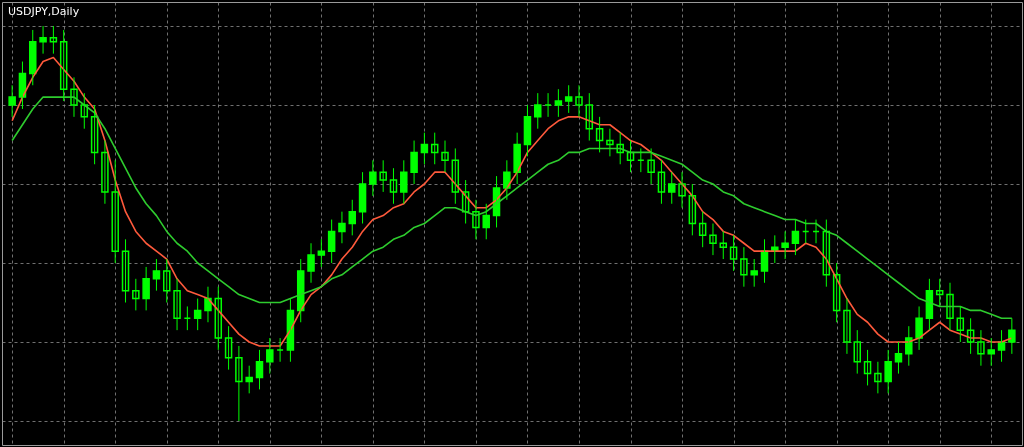  What do you see at coordinates (44, 11) in the screenshot?
I see `chart-title: USDJPY,Daily` at bounding box center [44, 11].